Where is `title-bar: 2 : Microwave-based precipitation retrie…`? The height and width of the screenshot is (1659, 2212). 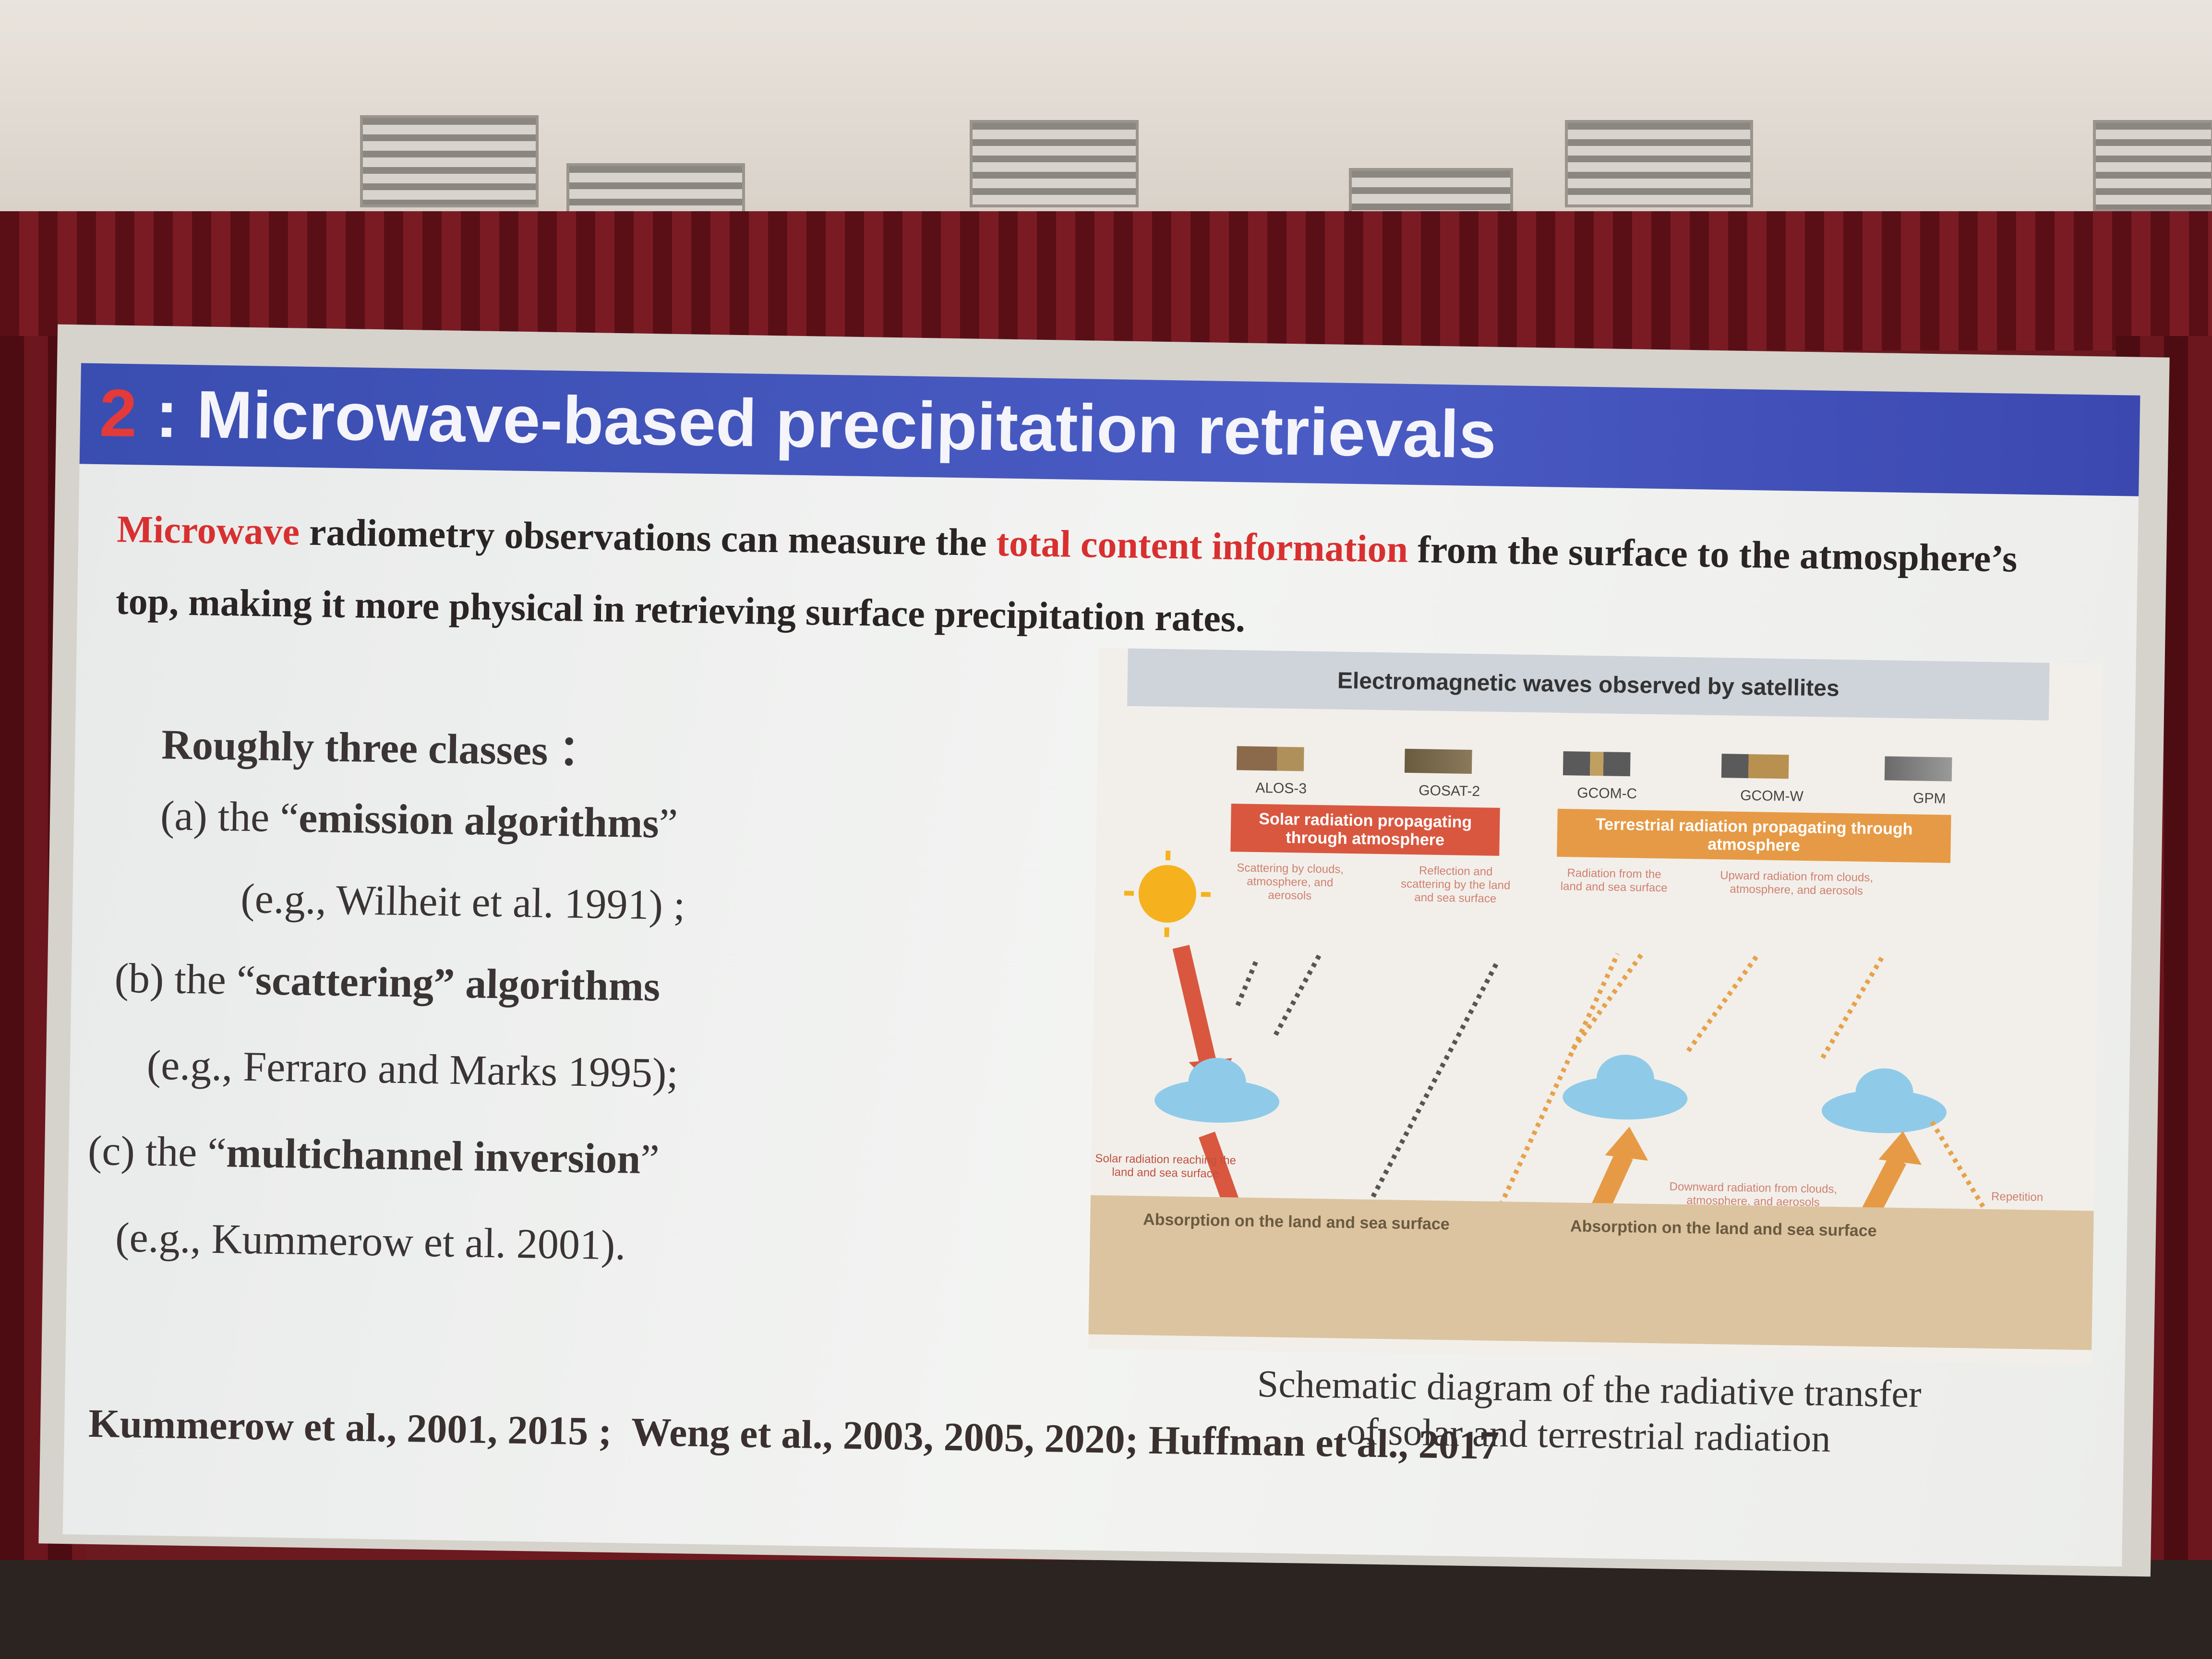
title-bar: 2 : Microwave-based precipitation retrie… is located at coordinates (1109, 429).